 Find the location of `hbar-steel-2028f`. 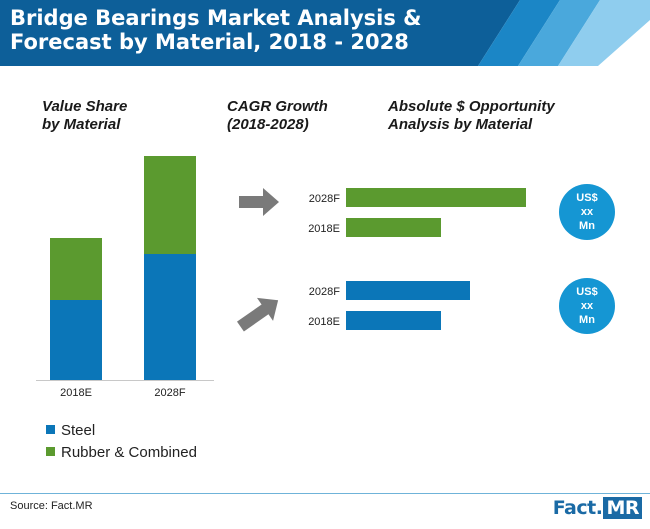

hbar-steel-2028f is located at coordinates (408, 290).